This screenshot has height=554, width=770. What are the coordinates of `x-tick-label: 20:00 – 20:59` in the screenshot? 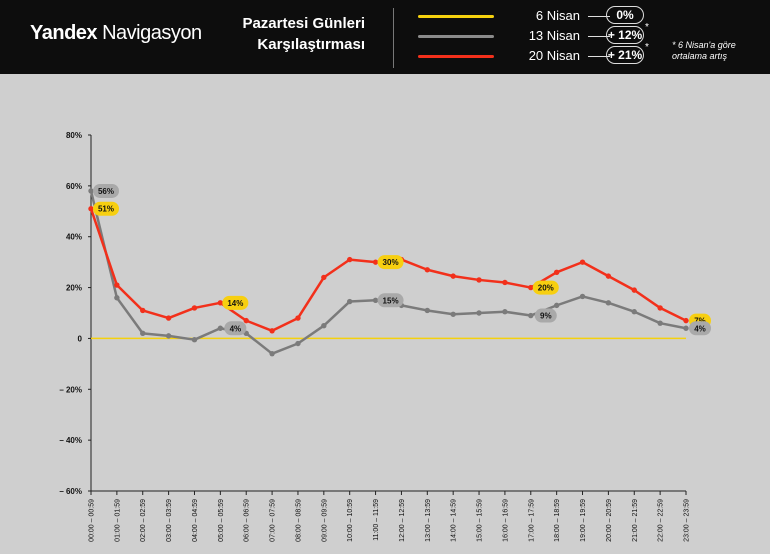 It's located at (609, 520).